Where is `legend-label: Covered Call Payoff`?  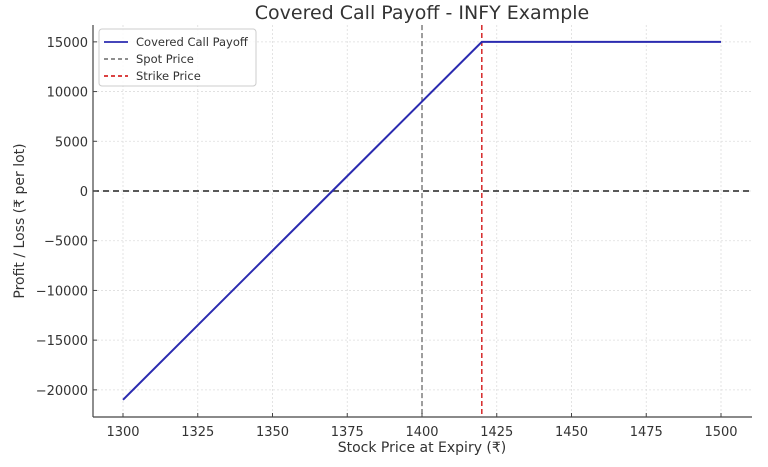 legend-label: Covered Call Payoff is located at coordinates (192, 42).